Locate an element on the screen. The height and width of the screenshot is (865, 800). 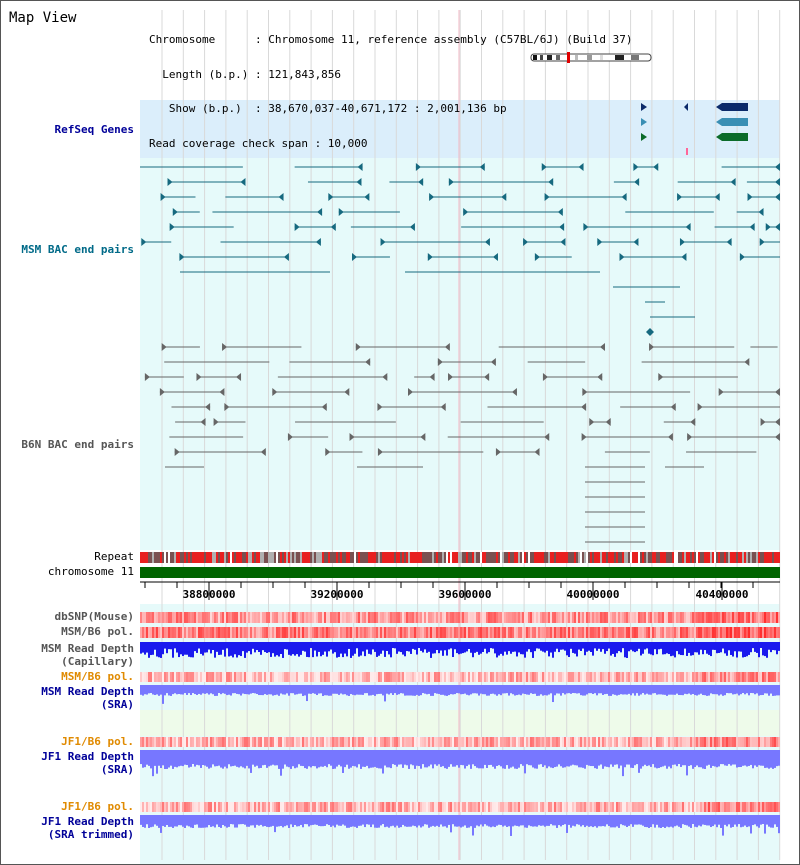
track-label-refseq: RefSeq Genes is located at coordinates (94, 129).